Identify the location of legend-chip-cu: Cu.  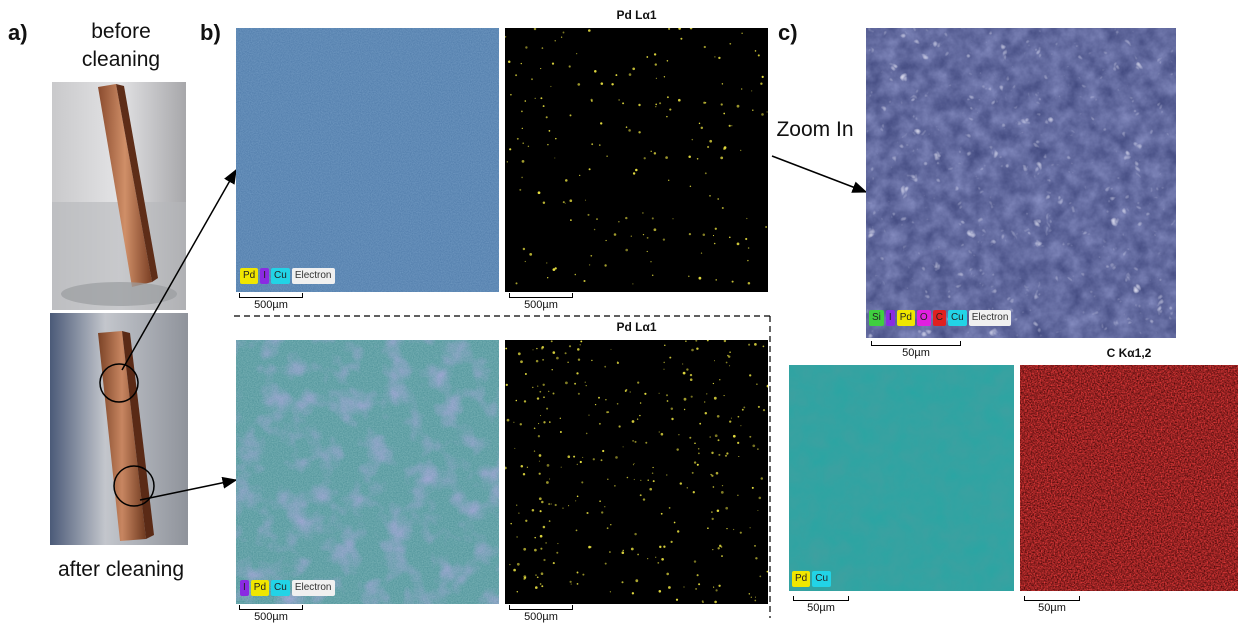
(822, 579).